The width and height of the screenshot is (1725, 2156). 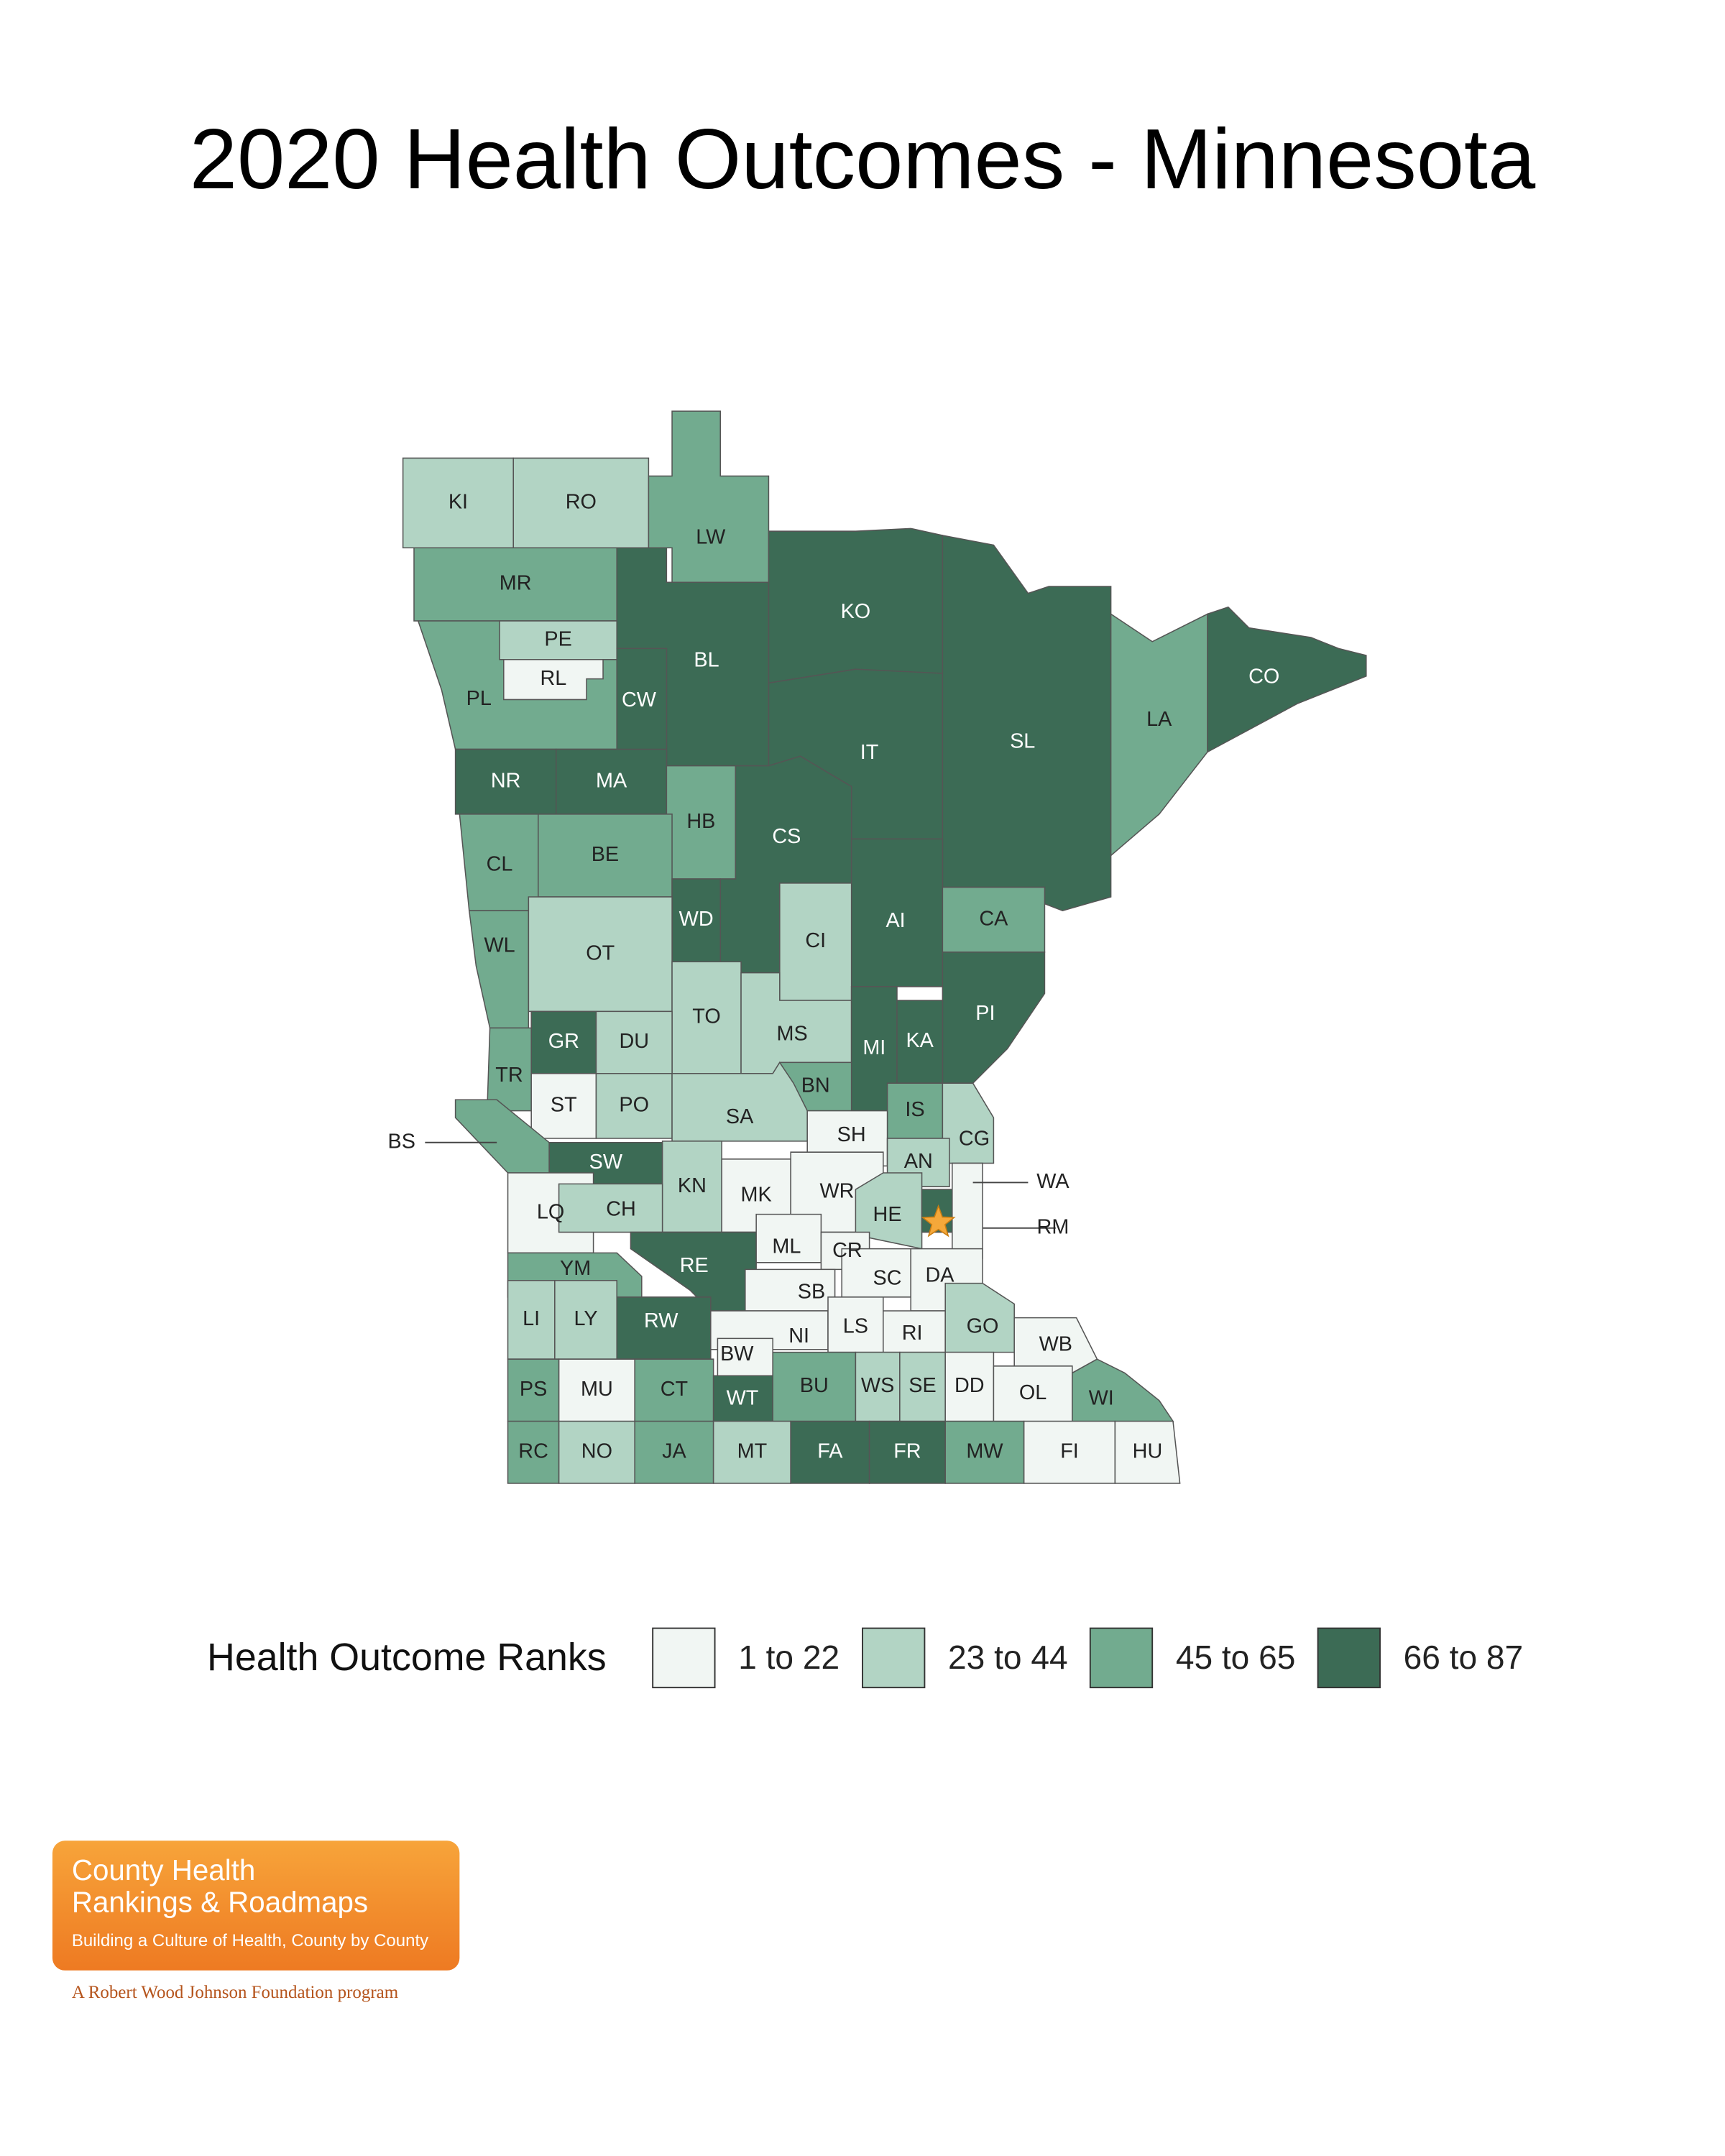 I want to click on county-label: MK, so click(x=756, y=1194).